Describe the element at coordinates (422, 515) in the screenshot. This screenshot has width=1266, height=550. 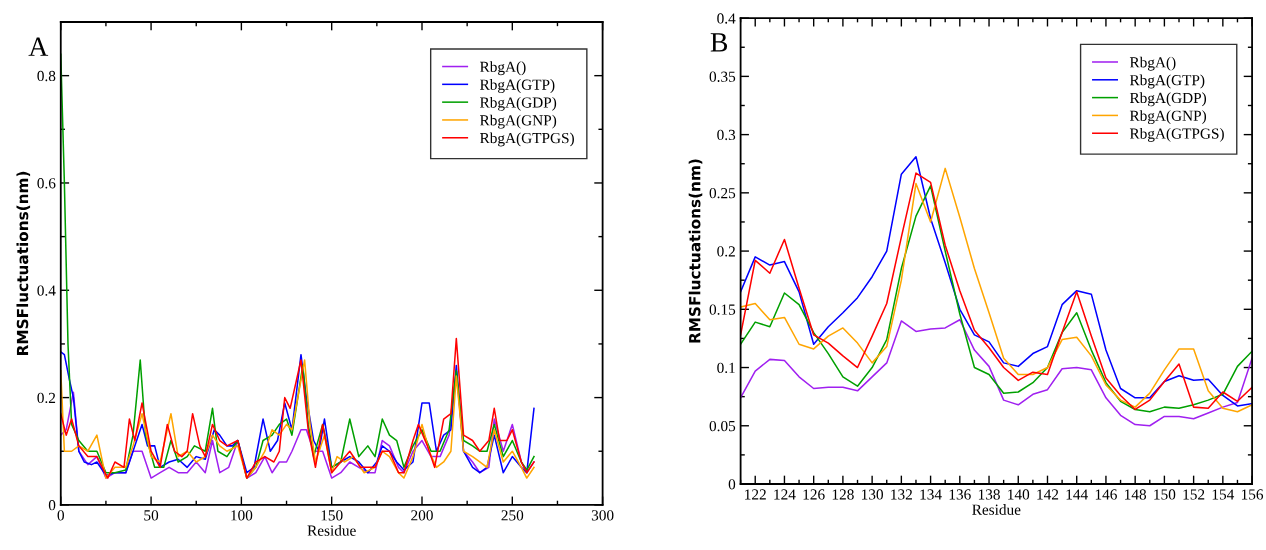
I see `x-tick-label: 200` at that location.